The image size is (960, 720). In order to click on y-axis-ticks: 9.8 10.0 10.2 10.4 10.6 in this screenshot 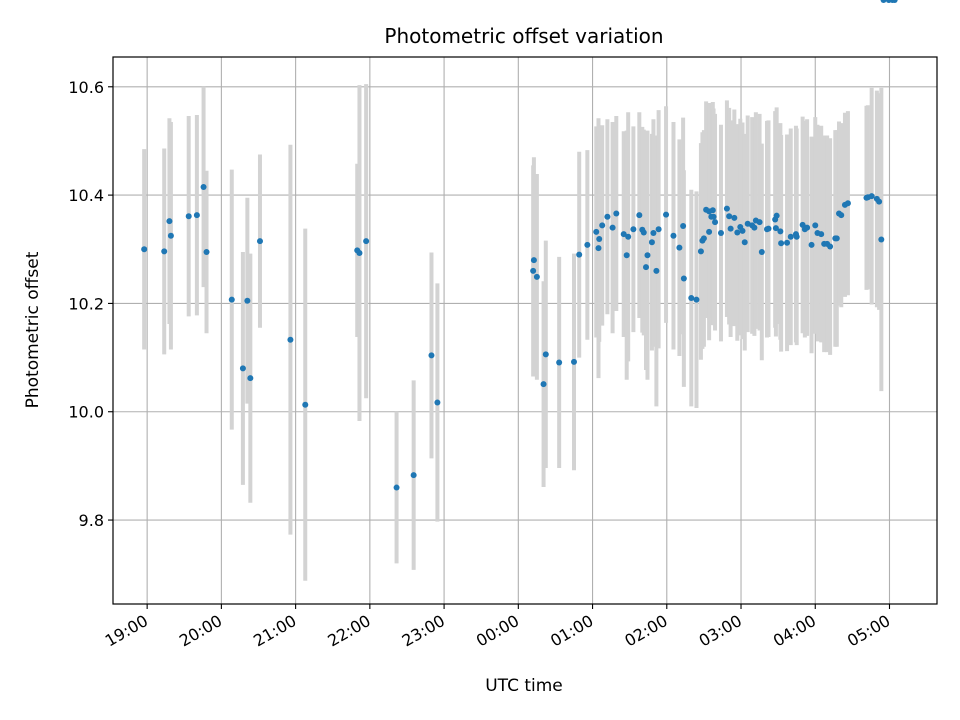, I will do `click(90, 304)`.